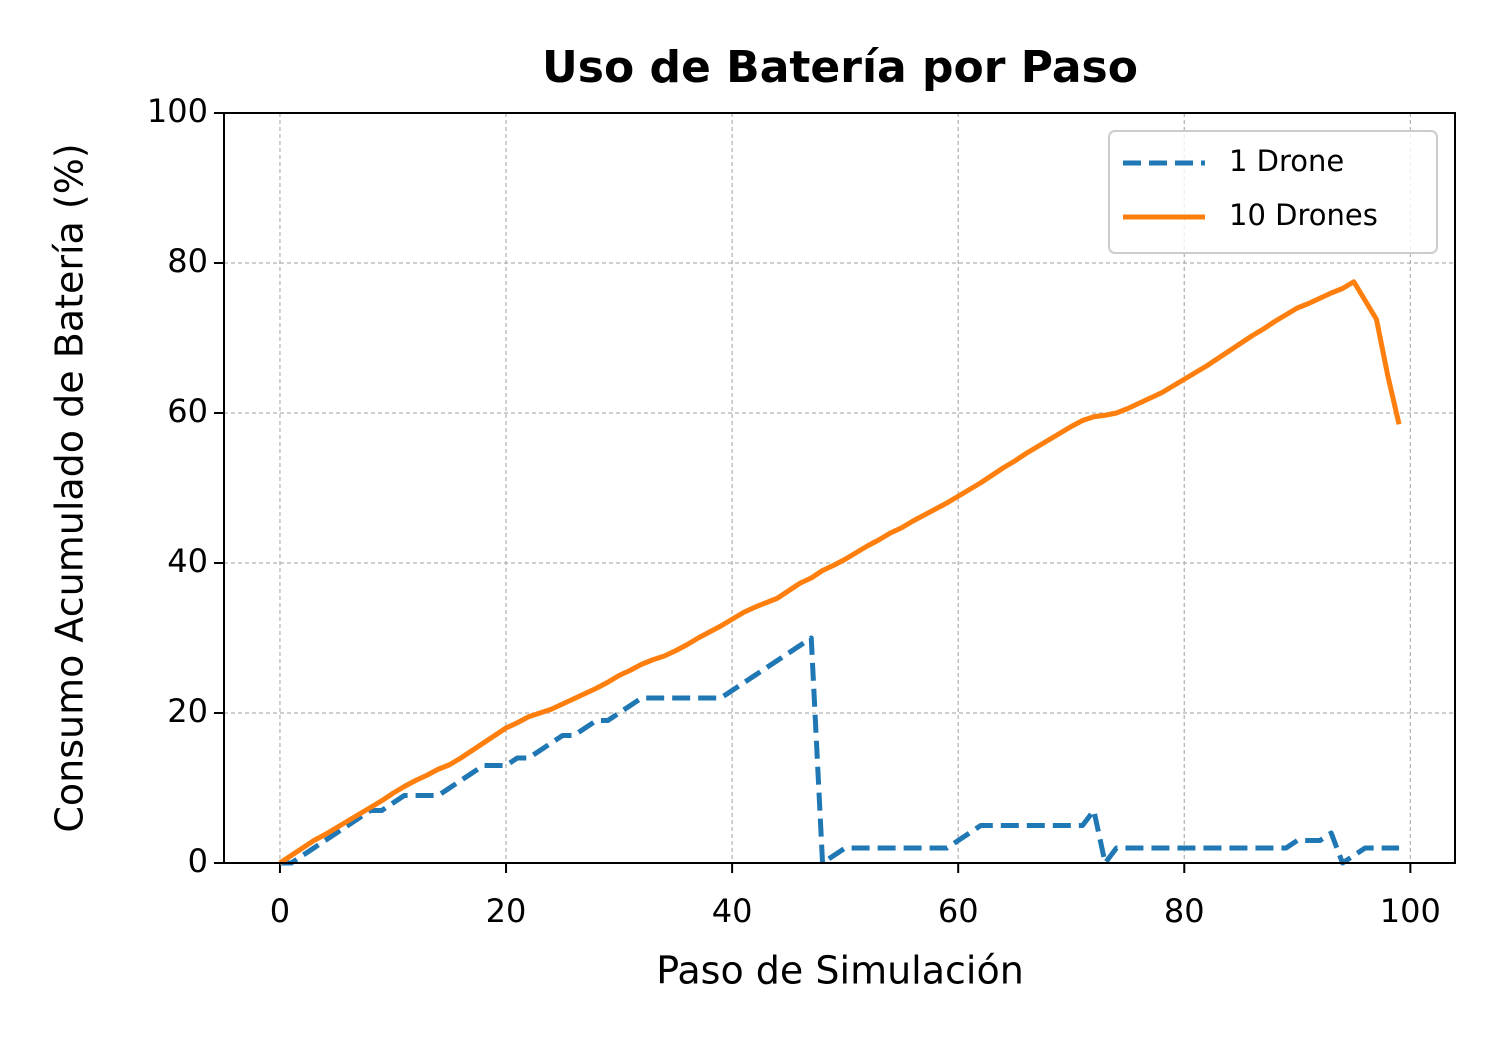 The width and height of the screenshot is (1500, 1050). What do you see at coordinates (187, 261) in the screenshot?
I see `y-tick-label: 80` at bounding box center [187, 261].